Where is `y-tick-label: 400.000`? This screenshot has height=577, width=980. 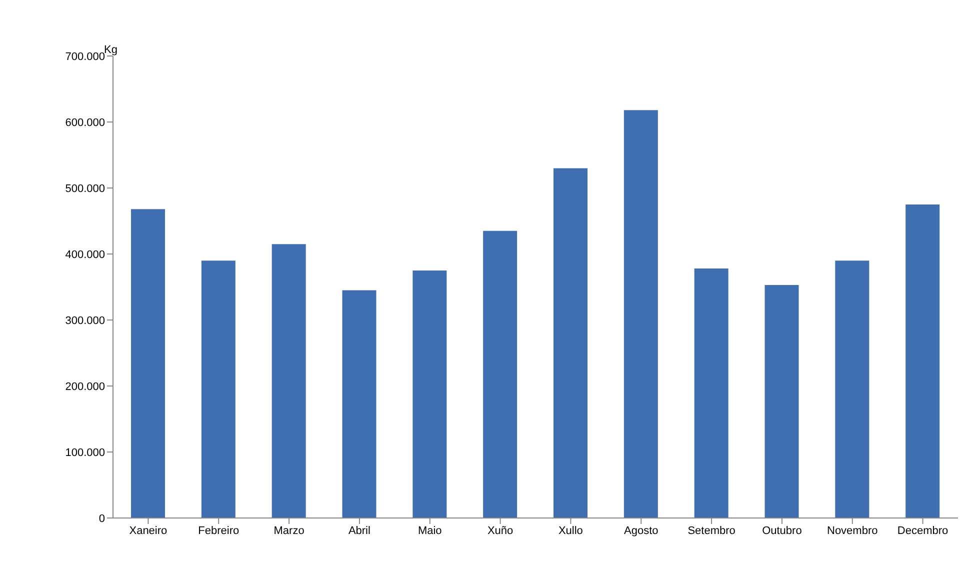
y-tick-label: 400.000 is located at coordinates (85, 254).